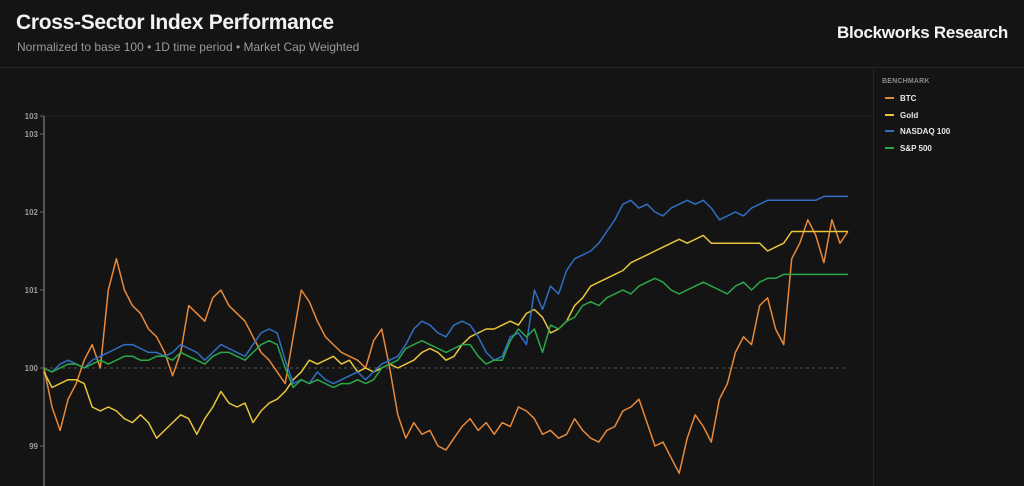 The width and height of the screenshot is (1024, 486). Describe the element at coordinates (889, 98) in the screenshot. I see `btc-swatch-icon` at that location.